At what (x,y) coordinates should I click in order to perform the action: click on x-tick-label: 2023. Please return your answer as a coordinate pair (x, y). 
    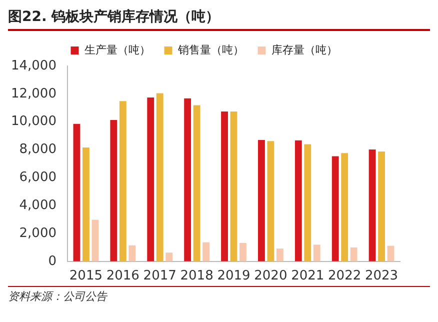
    Looking at the image, I should click on (381, 276).